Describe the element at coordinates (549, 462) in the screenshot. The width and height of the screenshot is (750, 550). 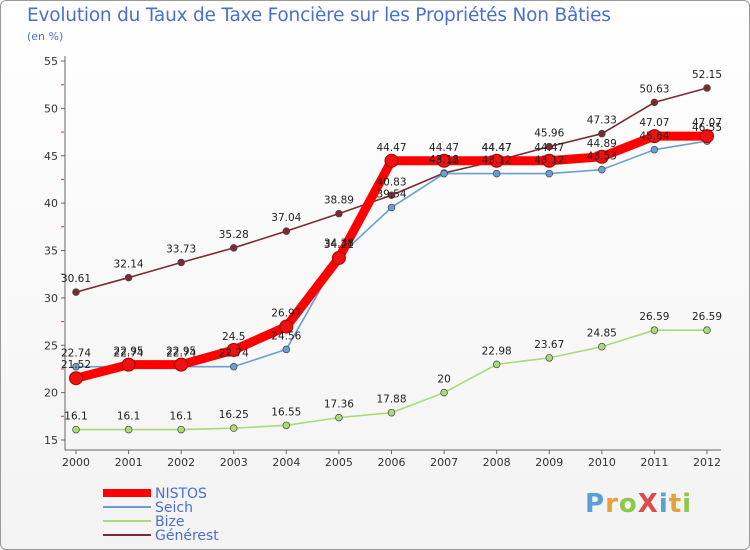
I see `x-tick-label: 2009` at that location.